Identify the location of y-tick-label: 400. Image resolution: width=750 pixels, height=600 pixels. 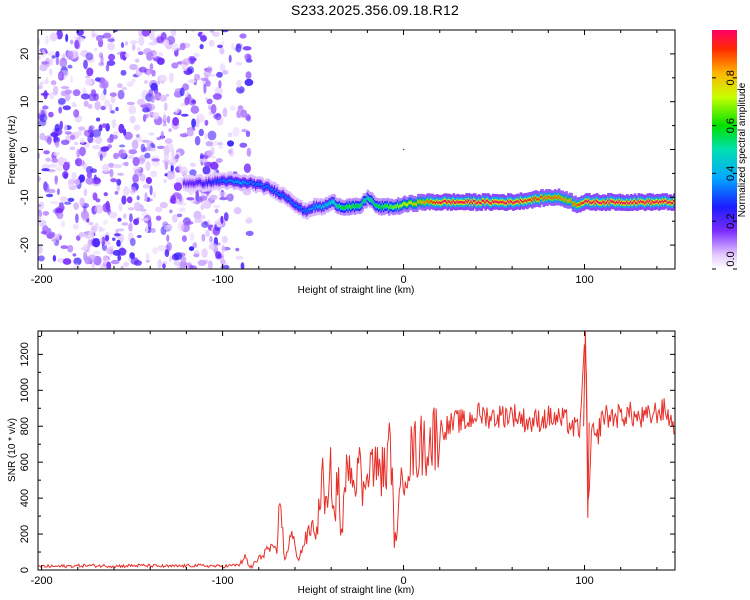
(25, 498).